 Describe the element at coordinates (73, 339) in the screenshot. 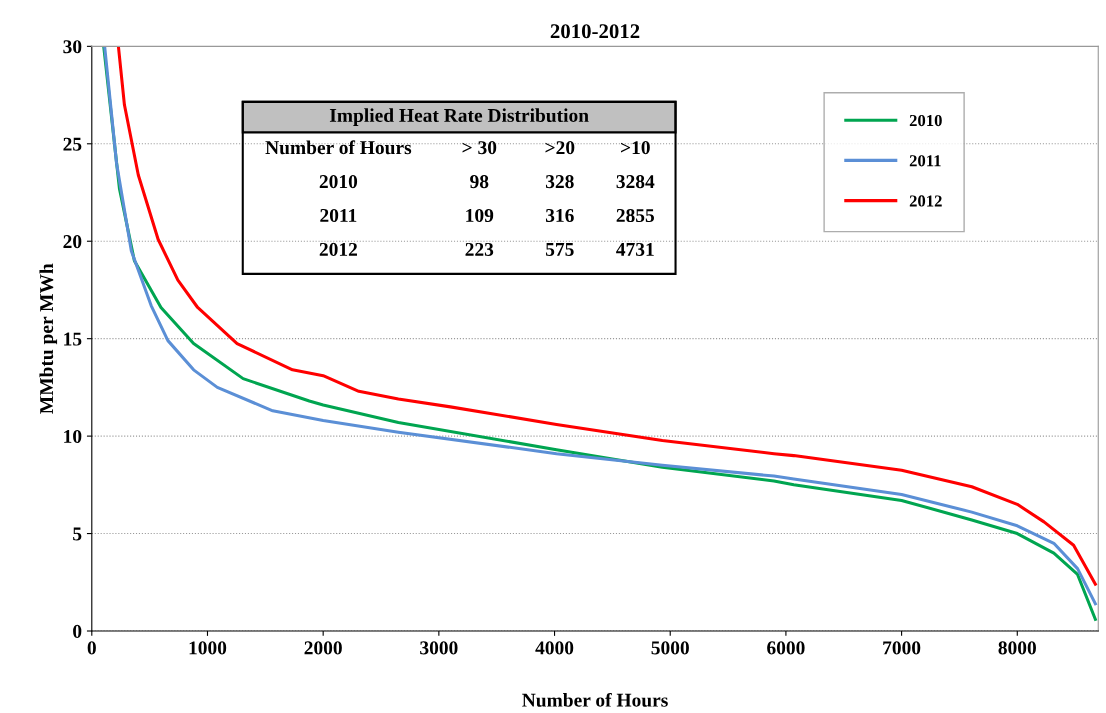

I see `y-tick-label: 15` at that location.